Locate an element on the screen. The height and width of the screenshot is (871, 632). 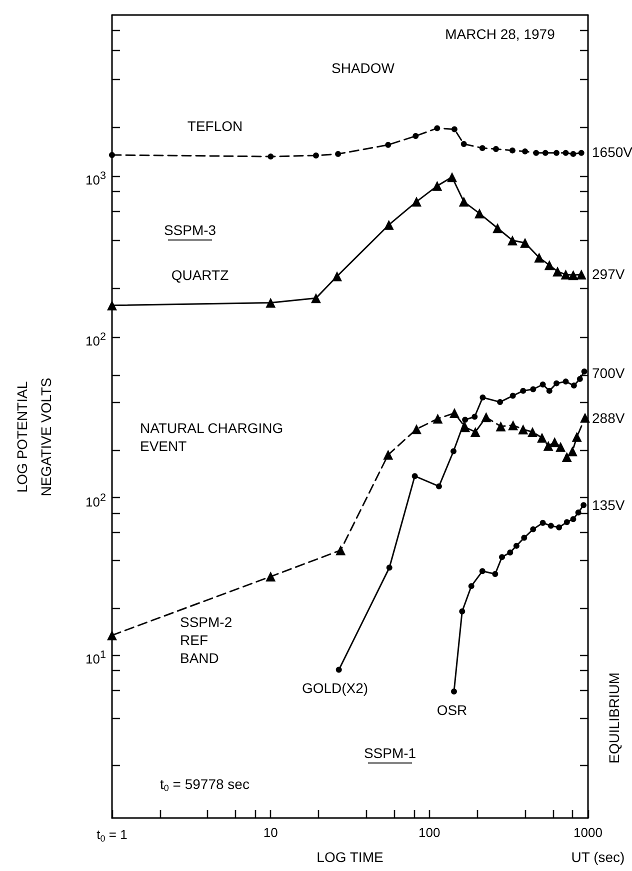
annotation: OSR is located at coordinates (452, 710).